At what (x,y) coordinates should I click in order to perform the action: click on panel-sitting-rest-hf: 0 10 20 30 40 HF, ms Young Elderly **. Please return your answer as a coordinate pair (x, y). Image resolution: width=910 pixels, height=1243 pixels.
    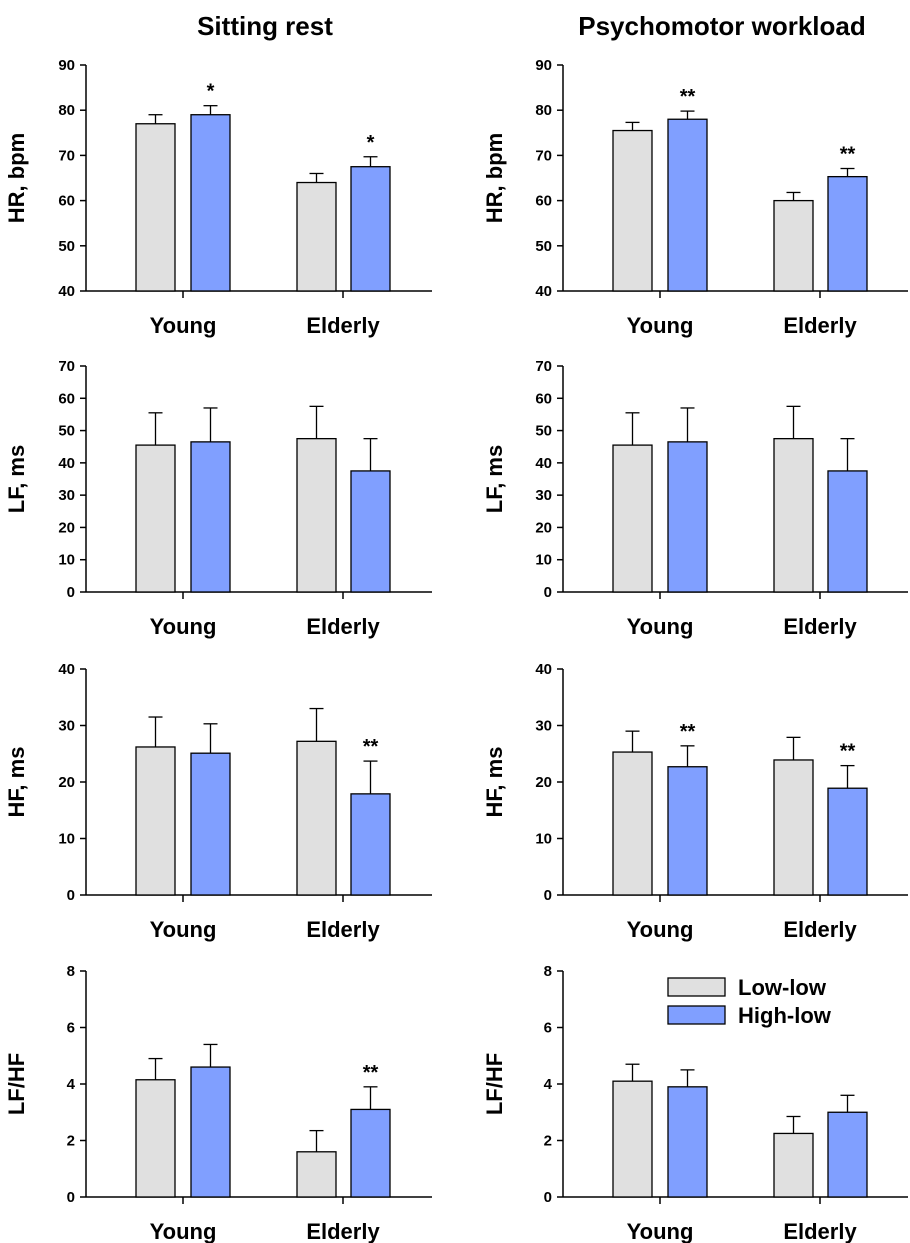
    Looking at the image, I should click on (218, 801).